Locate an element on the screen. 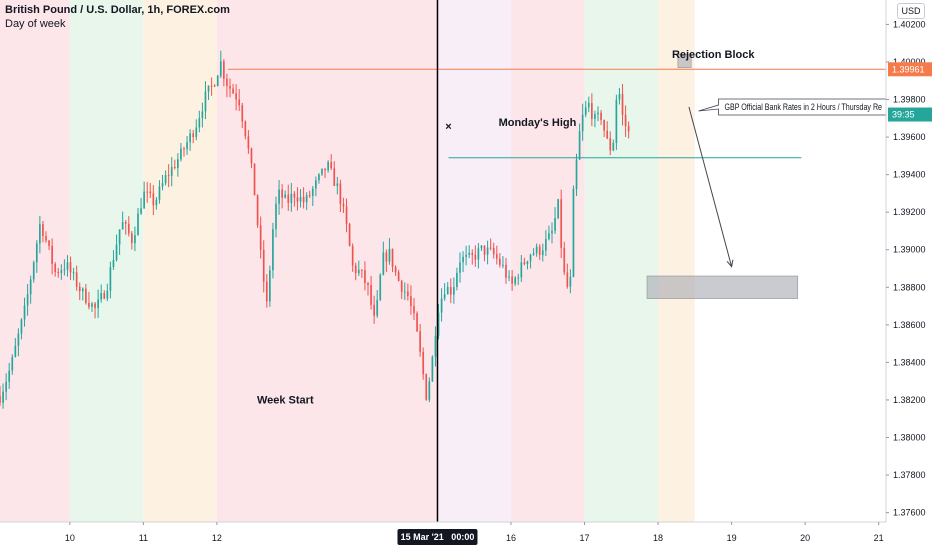 The width and height of the screenshot is (932, 550). day-band is located at coordinates (106, 261).